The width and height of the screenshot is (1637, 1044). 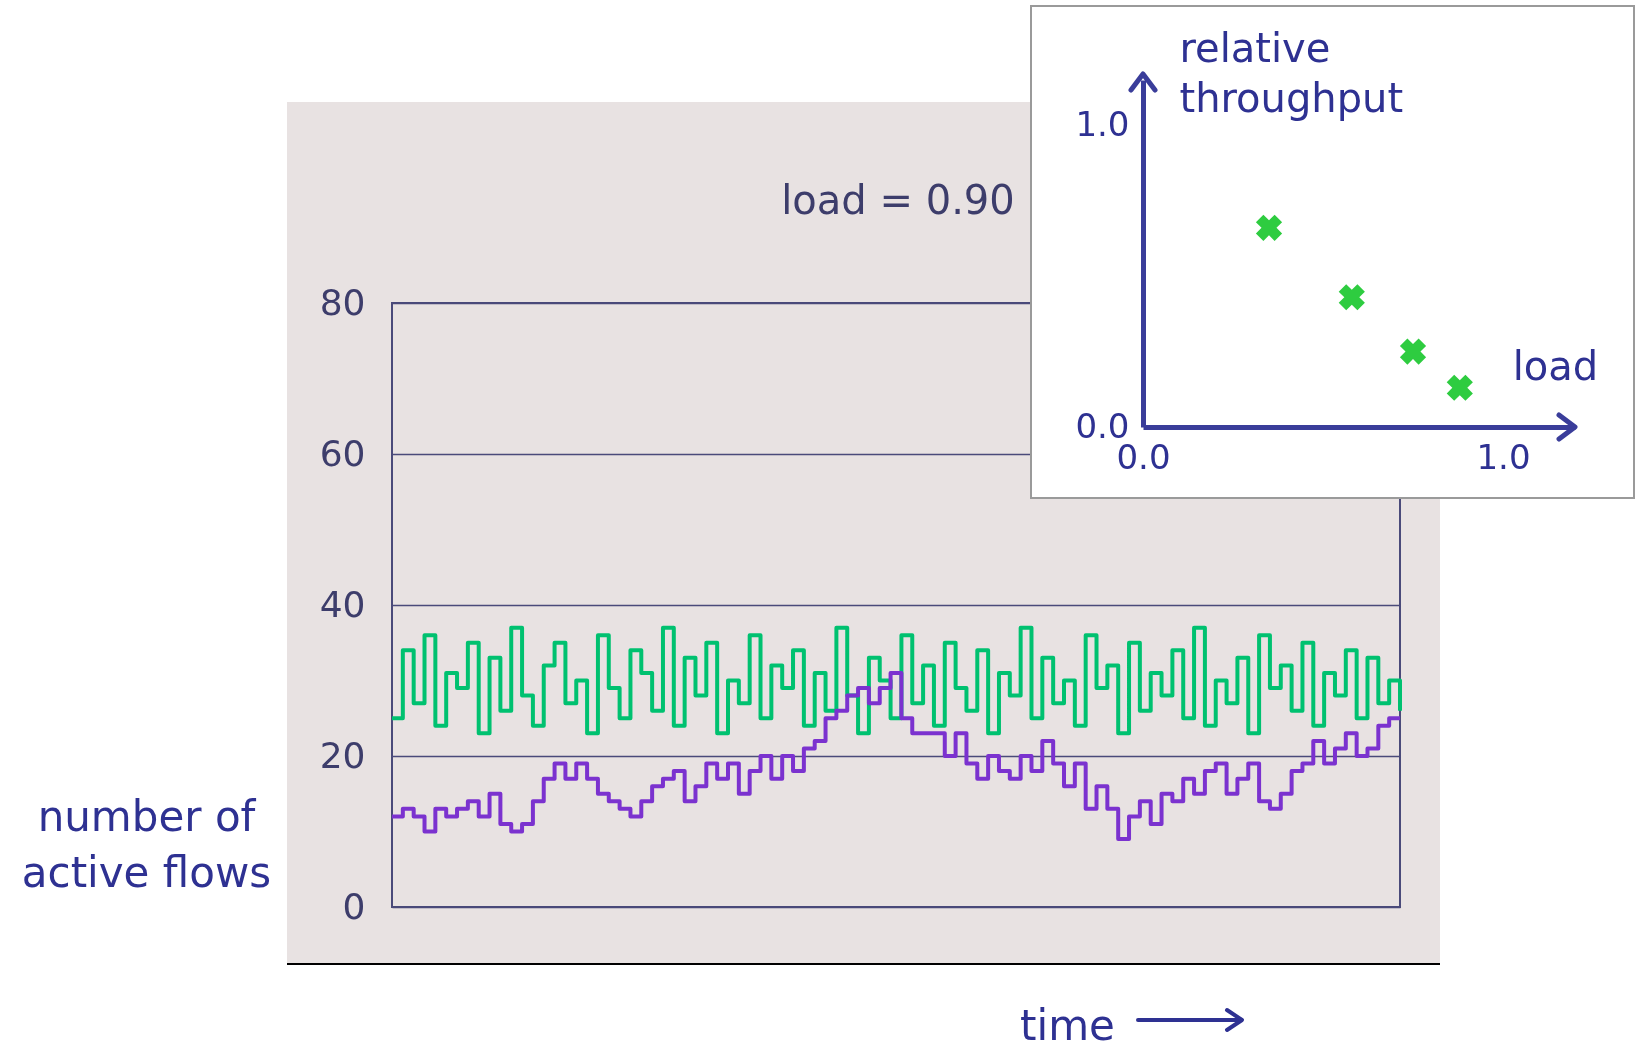 What do you see at coordinates (898, 200) in the screenshot?
I see `text: load = 0.90` at bounding box center [898, 200].